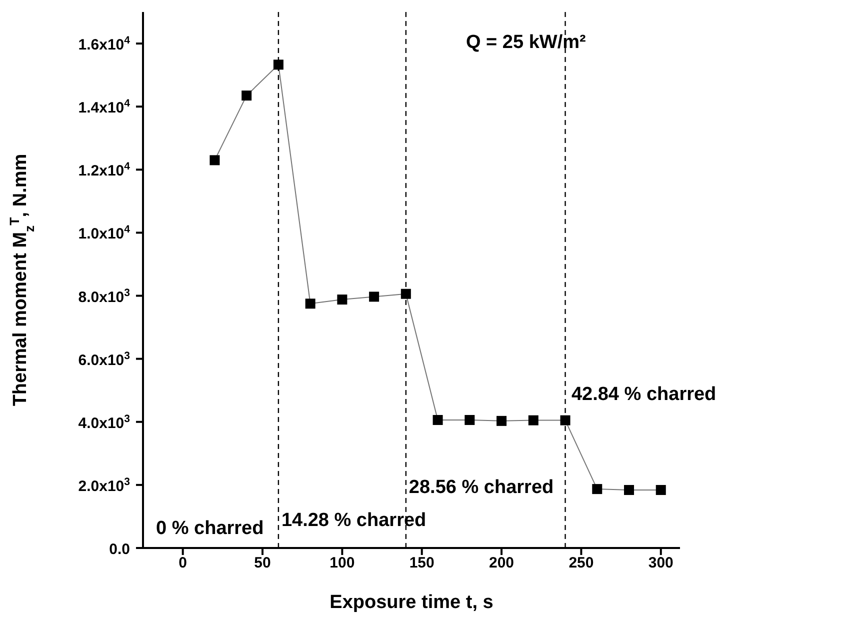 The height and width of the screenshot is (638, 854). Describe the element at coordinates (210, 529) in the screenshot. I see `annotation: 0 % charred` at that location.